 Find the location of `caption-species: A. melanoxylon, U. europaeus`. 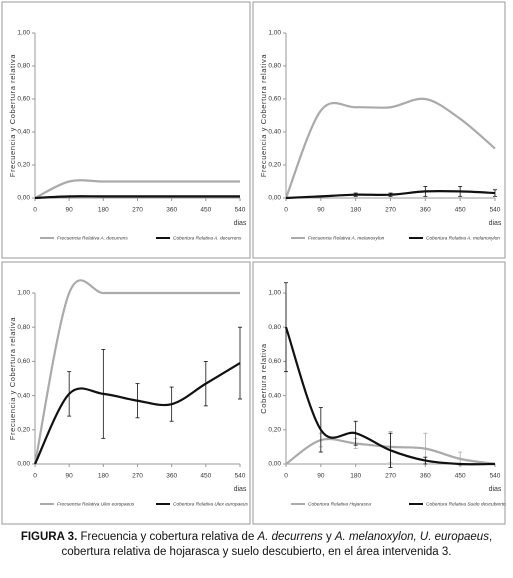

caption-species: A. melanoxylon, U. europaeus is located at coordinates (411, 537).